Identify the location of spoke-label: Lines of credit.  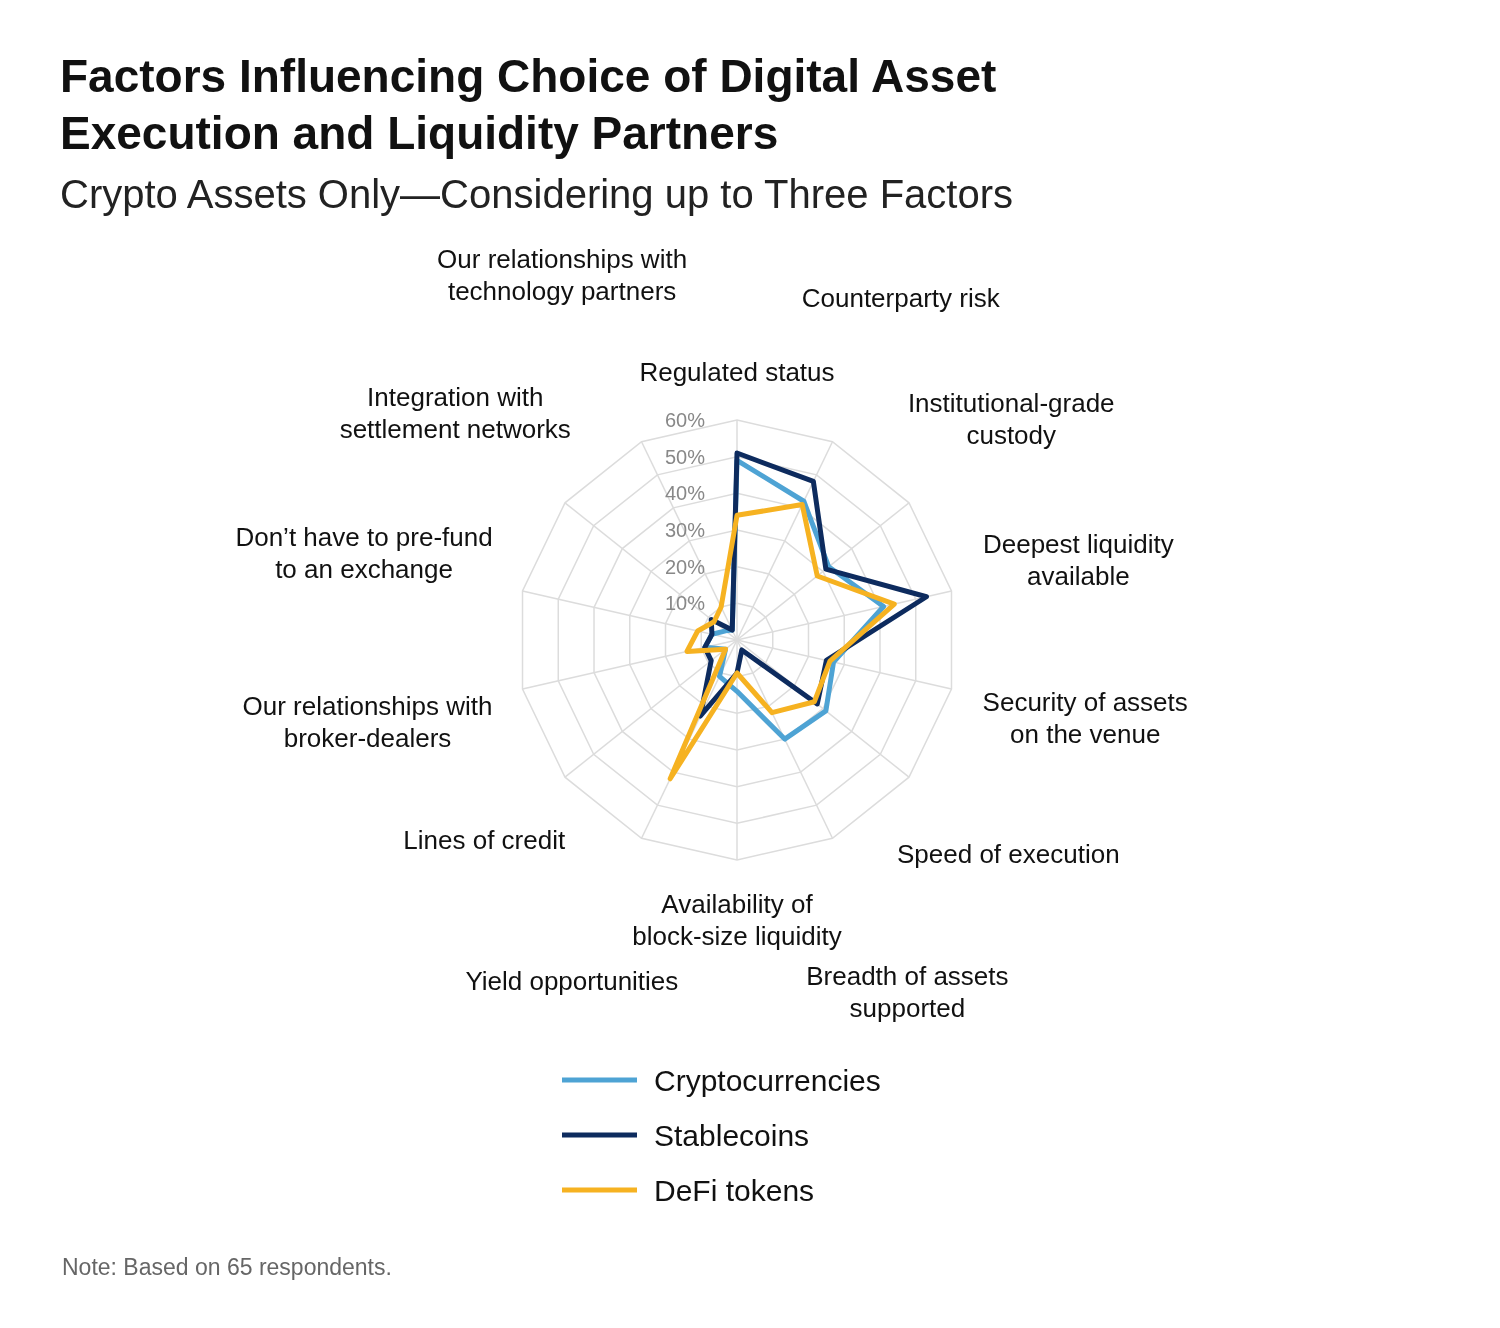
(484, 839).